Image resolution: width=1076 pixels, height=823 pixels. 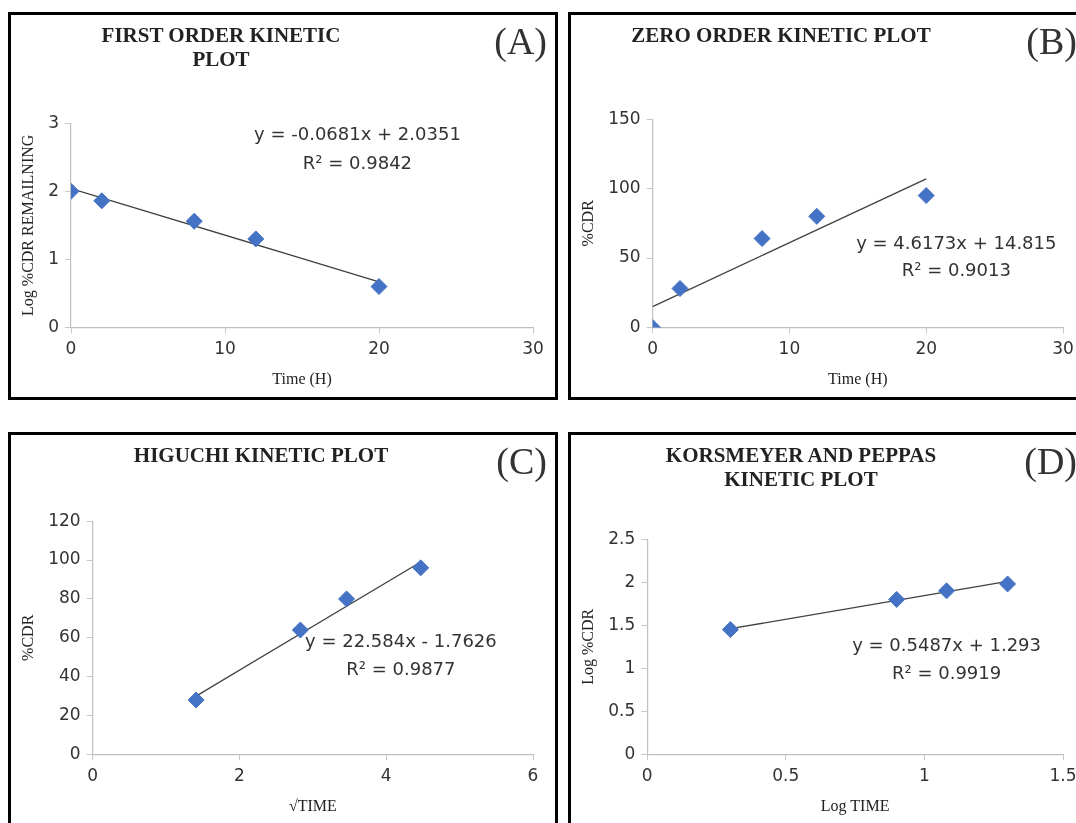 I want to click on chart-title: FIRST ORDER KINETIC PLOT, so click(x=221, y=47).